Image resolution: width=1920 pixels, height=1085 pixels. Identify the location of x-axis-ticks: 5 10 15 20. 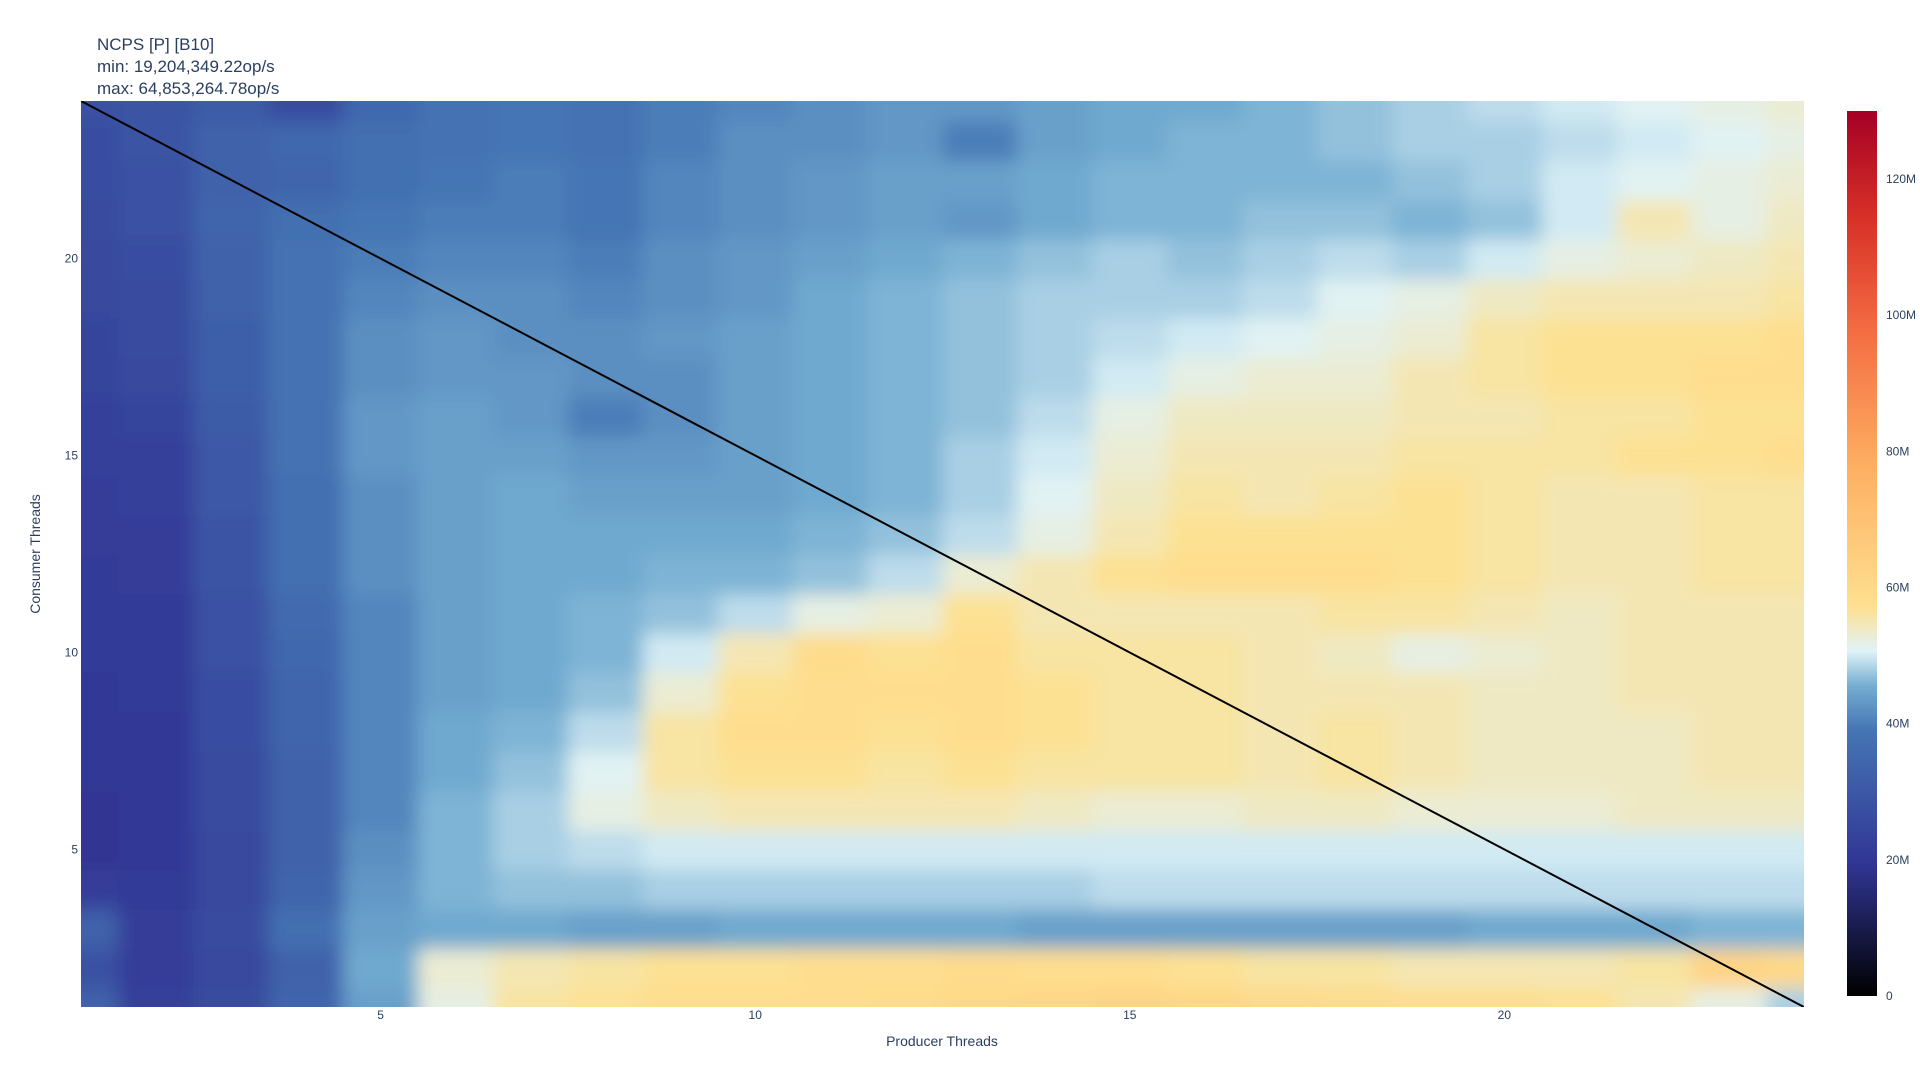
(944, 1015).